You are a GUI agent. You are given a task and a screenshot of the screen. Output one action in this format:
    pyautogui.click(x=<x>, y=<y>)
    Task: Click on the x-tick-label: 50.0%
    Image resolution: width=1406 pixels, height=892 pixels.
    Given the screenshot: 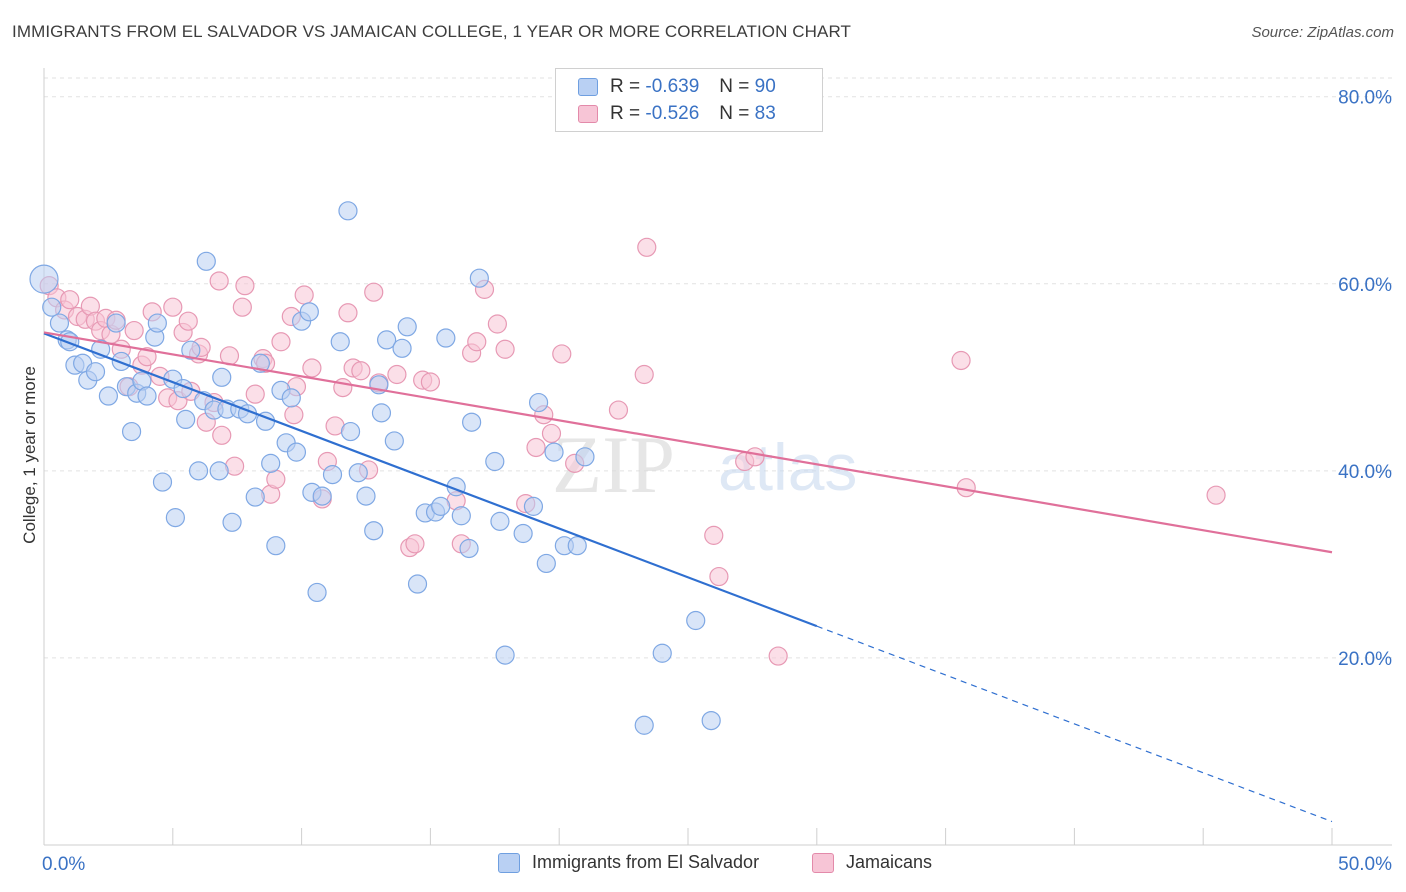 What is the action you would take?
    pyautogui.click(x=1365, y=864)
    